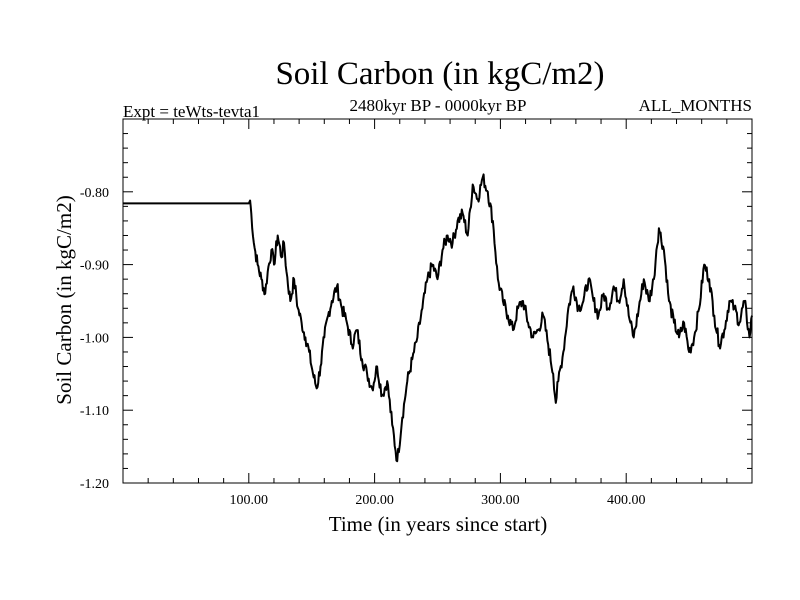  Describe the element at coordinates (439, 74) in the screenshot. I see `chart-title: Soil Carbon (in kgC/m2)` at that location.